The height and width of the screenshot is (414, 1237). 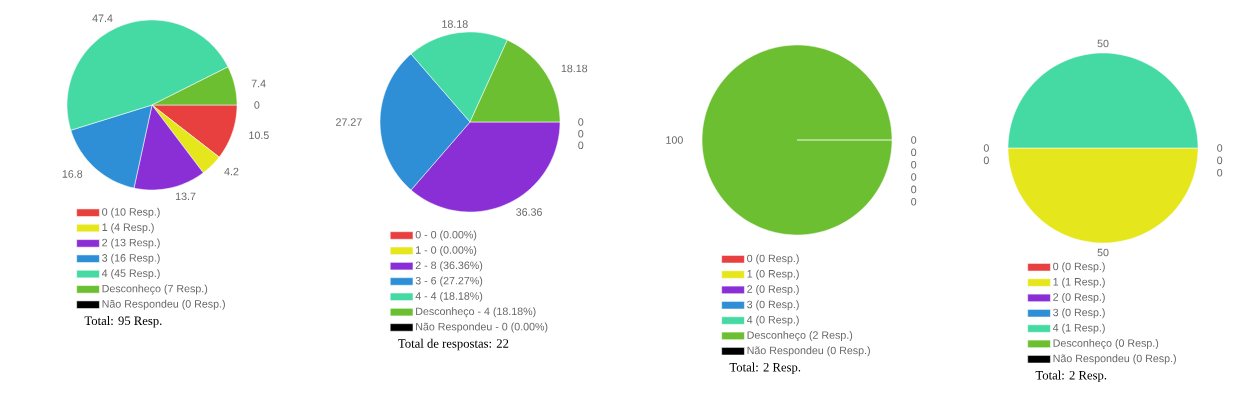 What do you see at coordinates (1078, 328) in the screenshot?
I see `legend-label: 4 (1 Resp.)` at bounding box center [1078, 328].